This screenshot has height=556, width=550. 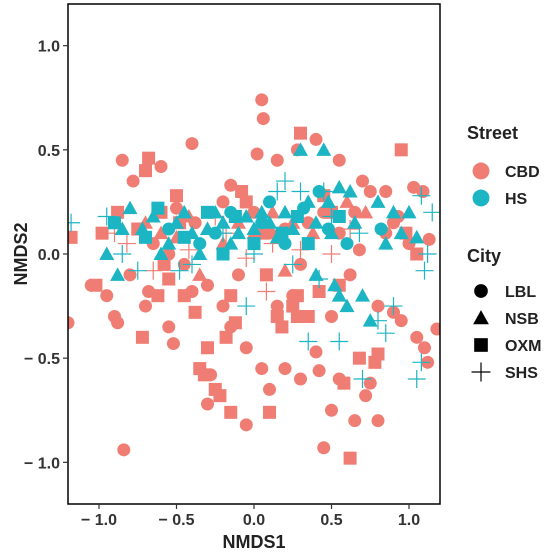 What do you see at coordinates (49, 151) in the screenshot?
I see `y-tick-label: 0.5` at bounding box center [49, 151].